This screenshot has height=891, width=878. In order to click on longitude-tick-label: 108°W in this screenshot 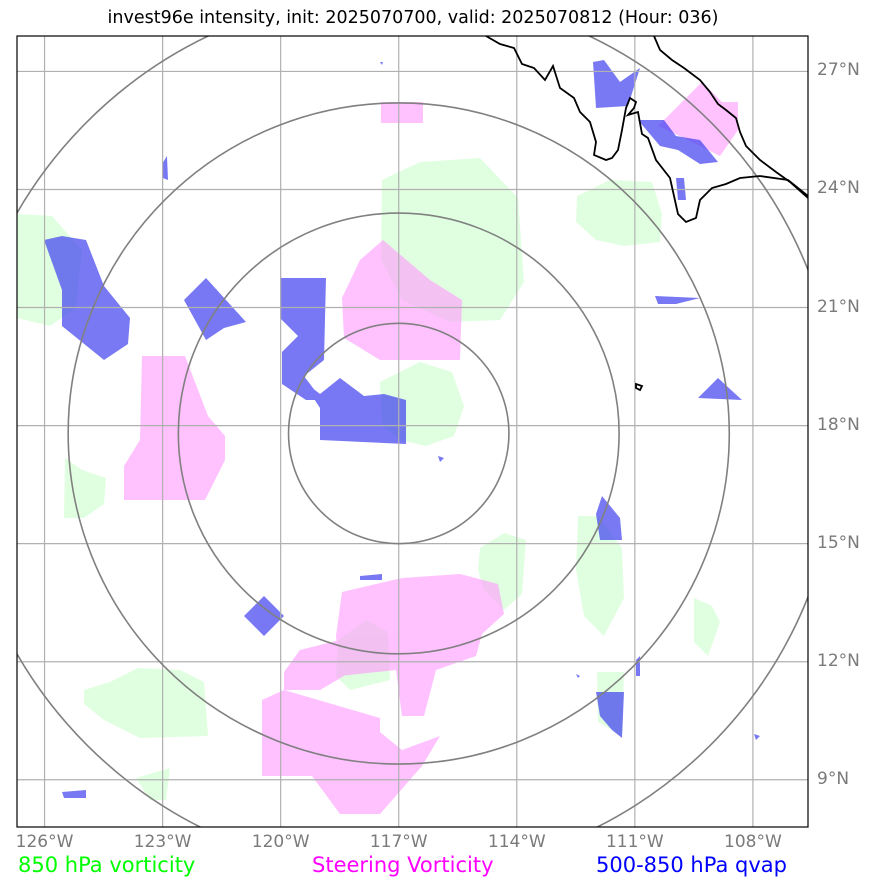, I will do `click(753, 842)`.